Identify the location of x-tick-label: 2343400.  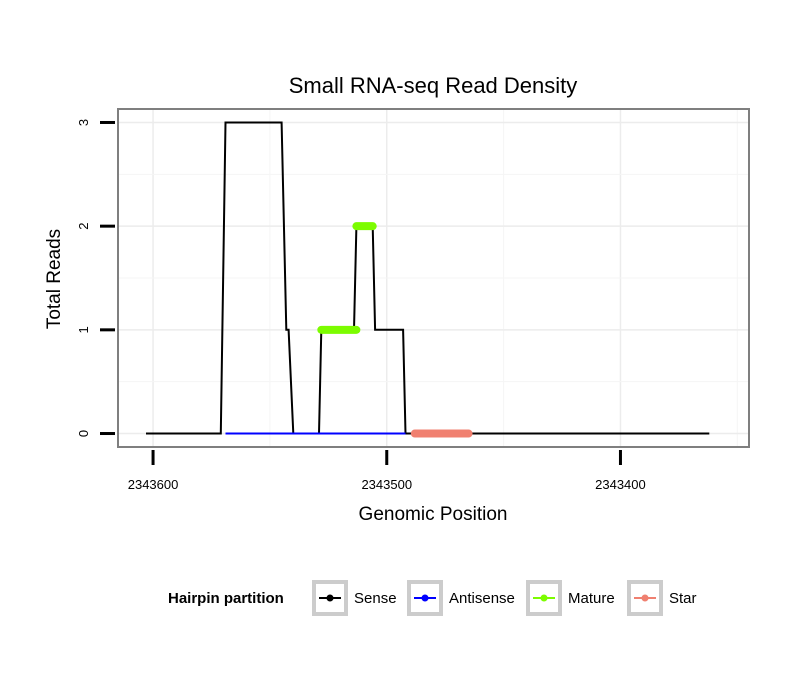
(620, 484).